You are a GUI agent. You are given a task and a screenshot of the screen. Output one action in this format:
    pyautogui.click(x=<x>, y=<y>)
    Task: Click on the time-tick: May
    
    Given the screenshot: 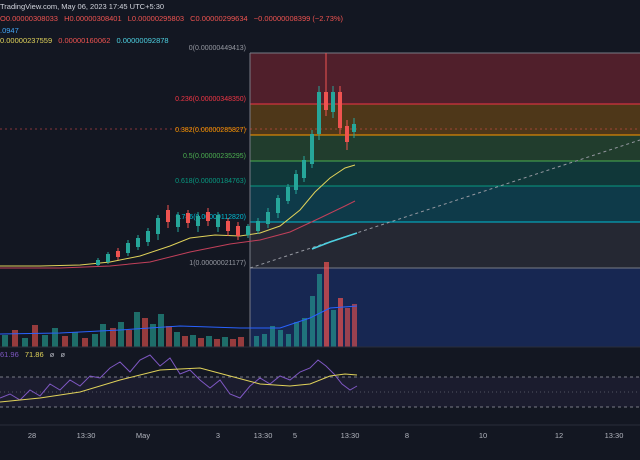 What is the action you would take?
    pyautogui.click(x=143, y=435)
    